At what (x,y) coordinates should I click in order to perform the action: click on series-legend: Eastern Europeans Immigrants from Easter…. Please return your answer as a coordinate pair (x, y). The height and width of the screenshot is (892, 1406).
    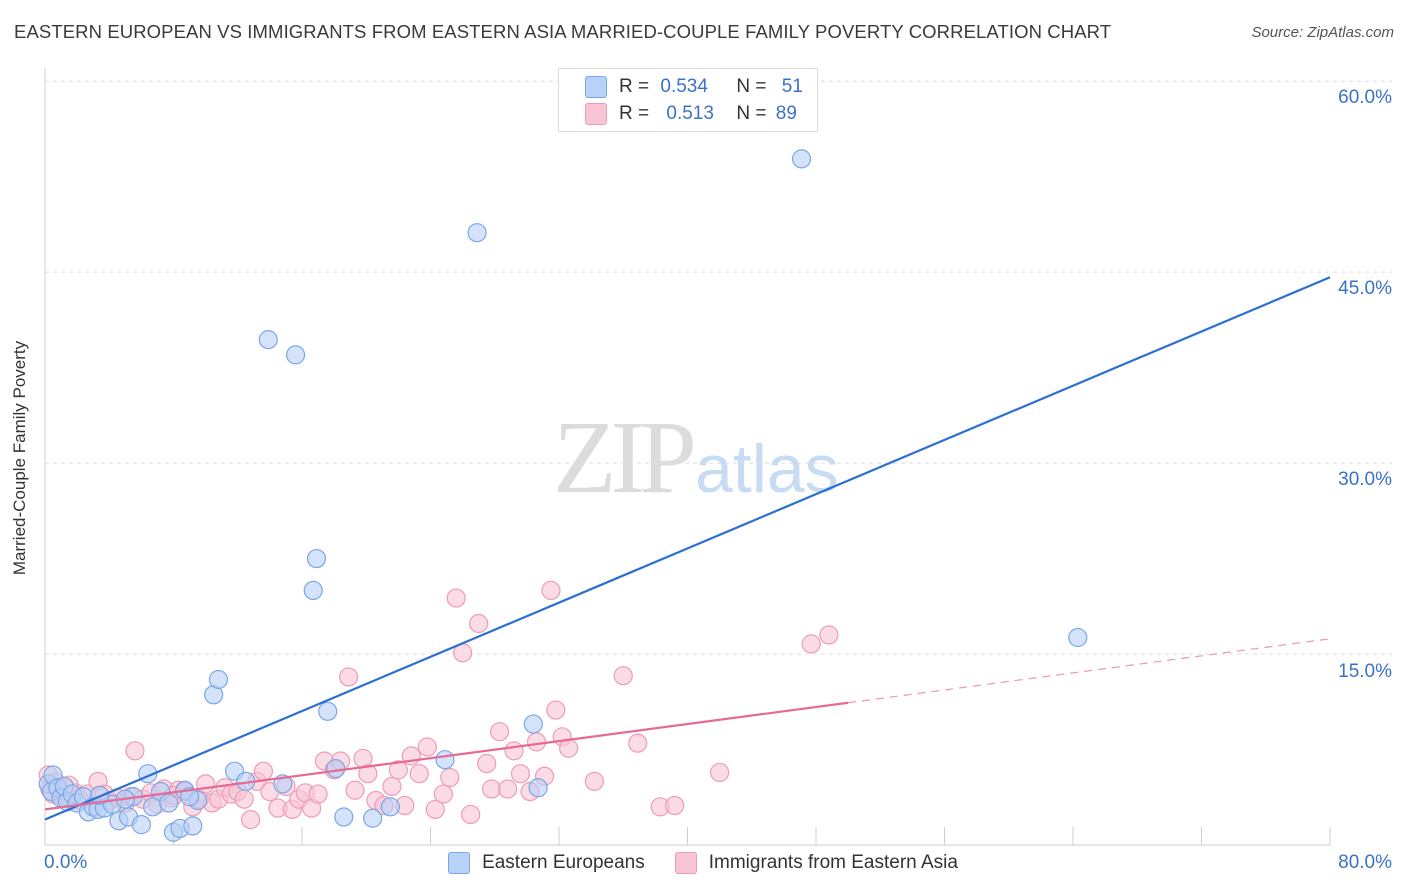
    Looking at the image, I should click on (703, 863).